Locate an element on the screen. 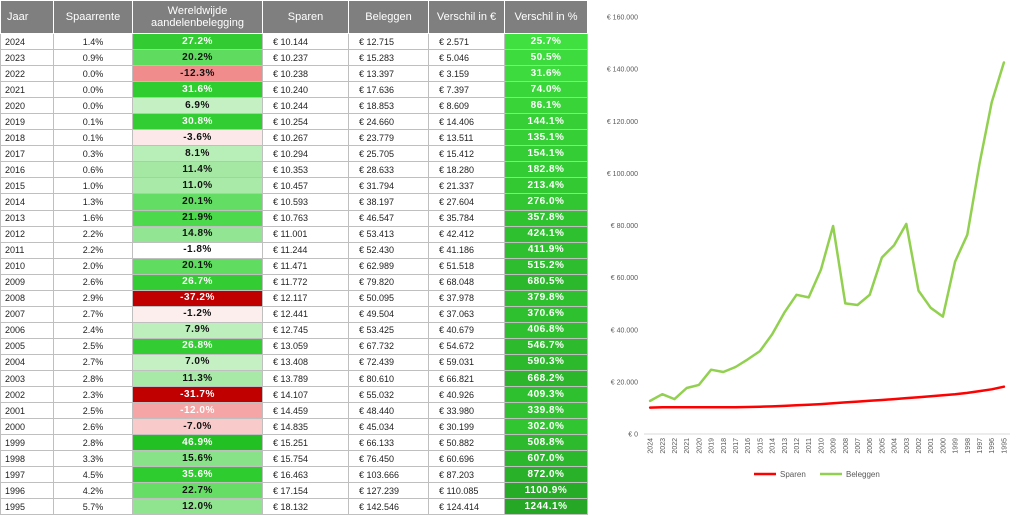  year-cell: 2001 is located at coordinates (27, 411).